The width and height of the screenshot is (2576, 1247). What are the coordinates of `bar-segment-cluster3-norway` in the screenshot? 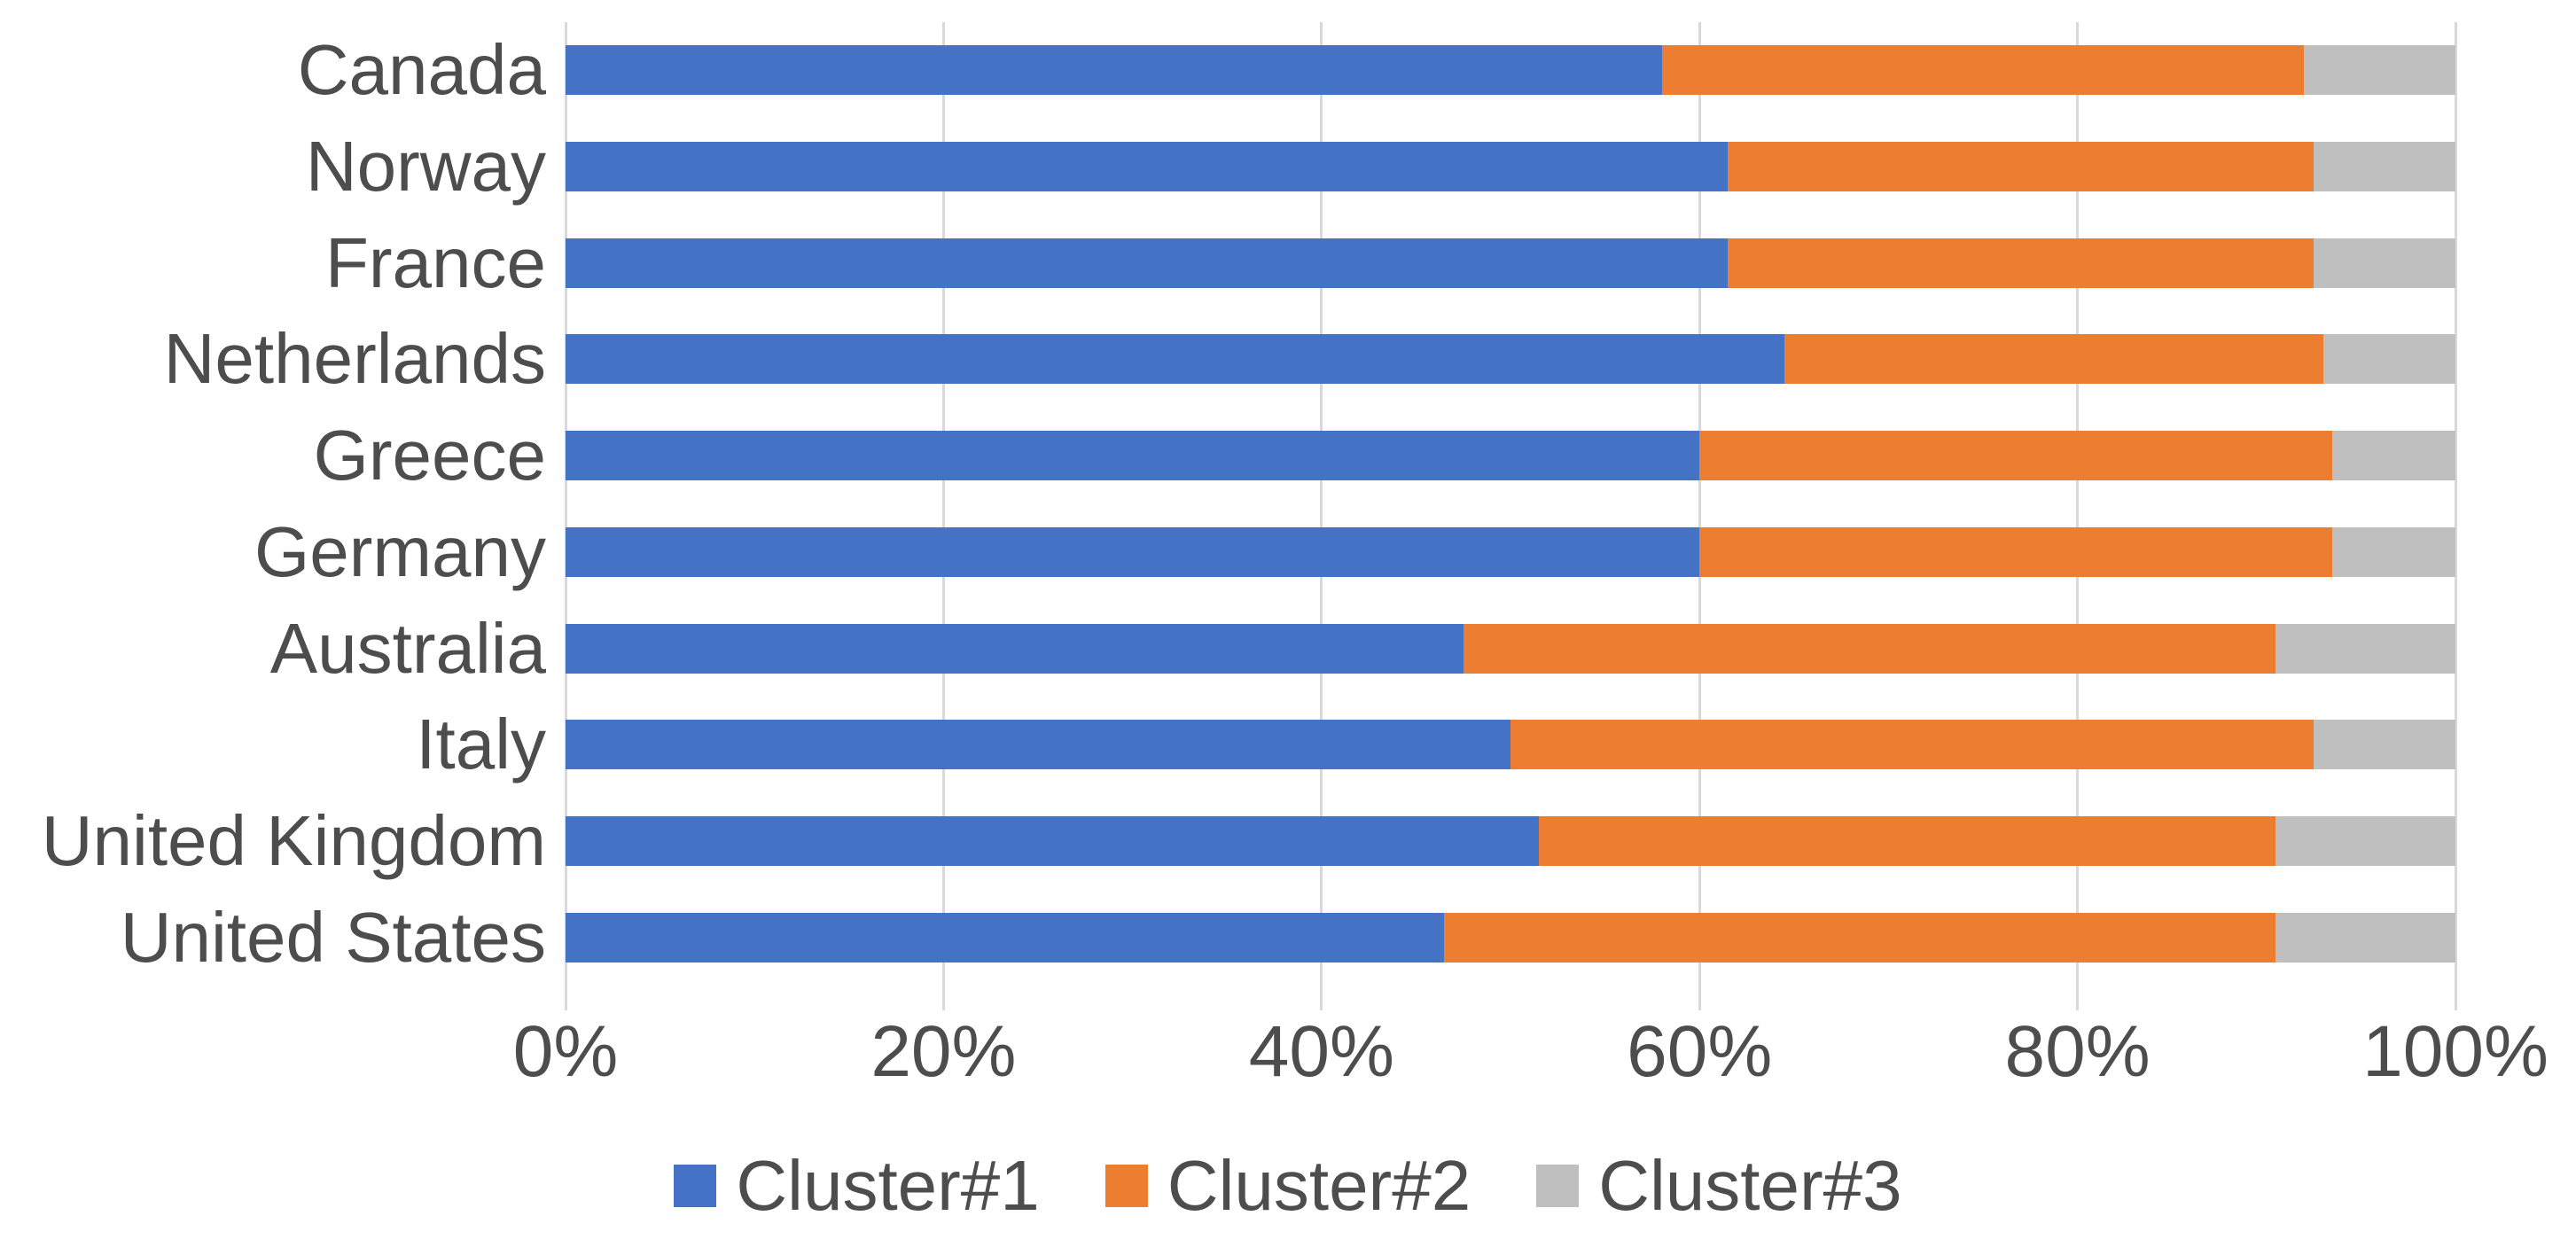 It's located at (2384, 167).